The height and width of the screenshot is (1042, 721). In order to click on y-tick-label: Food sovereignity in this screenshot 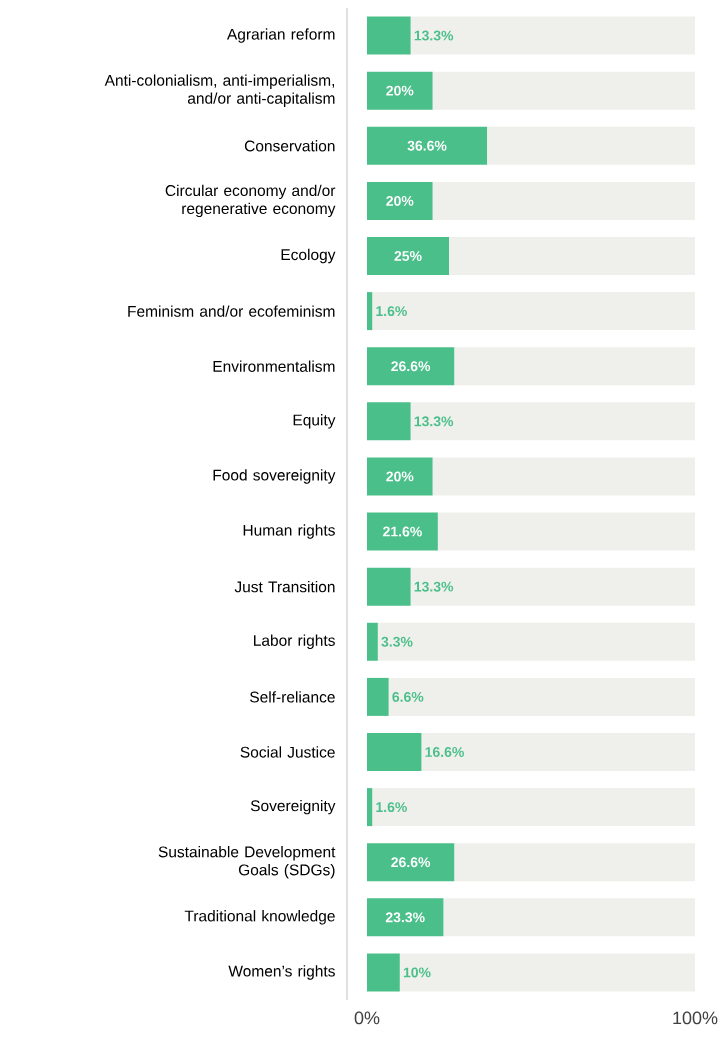, I will do `click(274, 476)`.